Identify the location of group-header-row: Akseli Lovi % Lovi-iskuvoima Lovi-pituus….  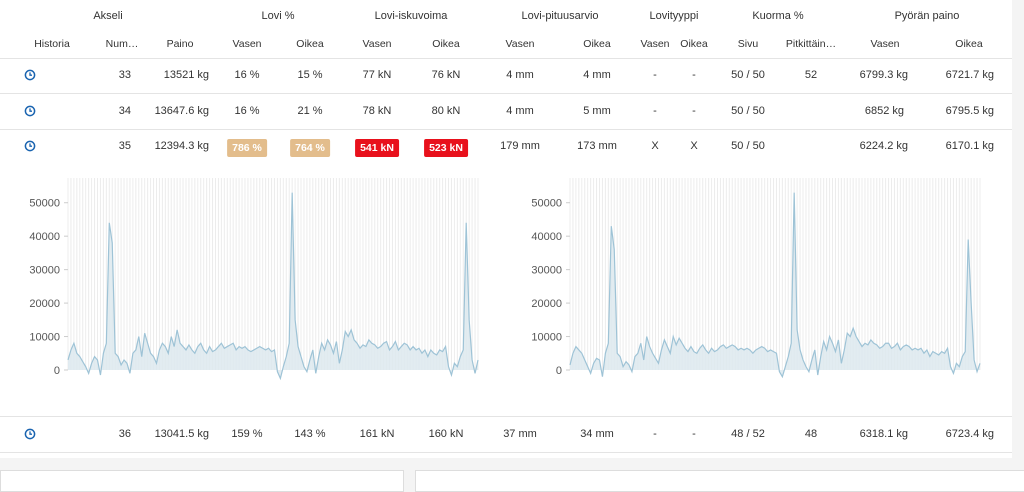
(506, 16).